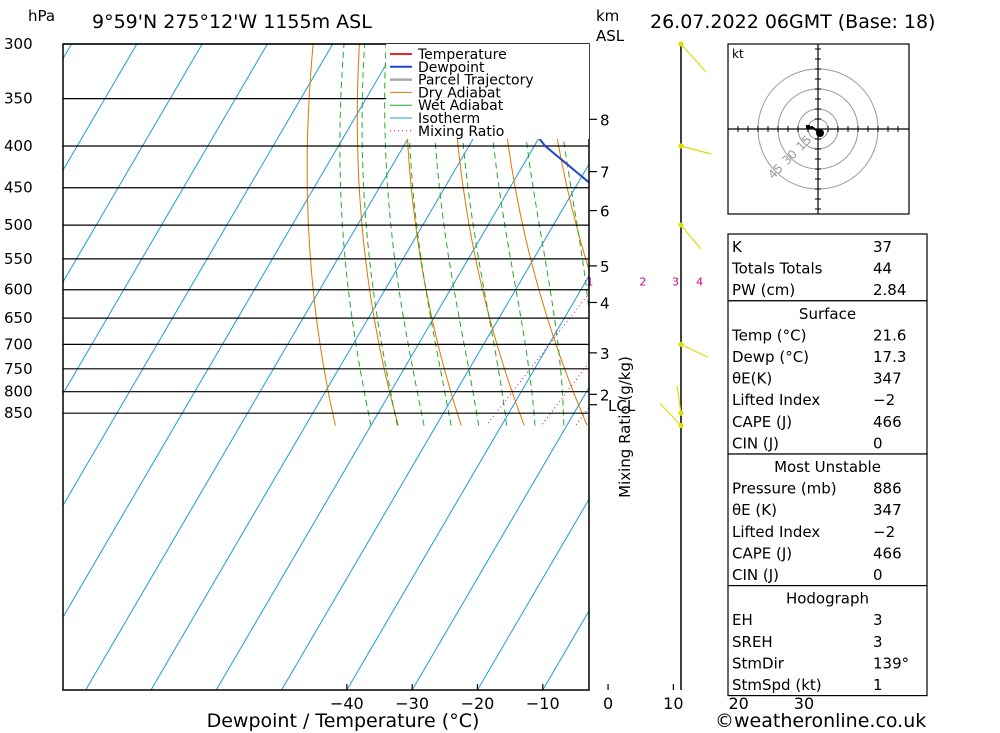  Describe the element at coordinates (18, 259) in the screenshot. I see `pressure-label: 550` at that location.